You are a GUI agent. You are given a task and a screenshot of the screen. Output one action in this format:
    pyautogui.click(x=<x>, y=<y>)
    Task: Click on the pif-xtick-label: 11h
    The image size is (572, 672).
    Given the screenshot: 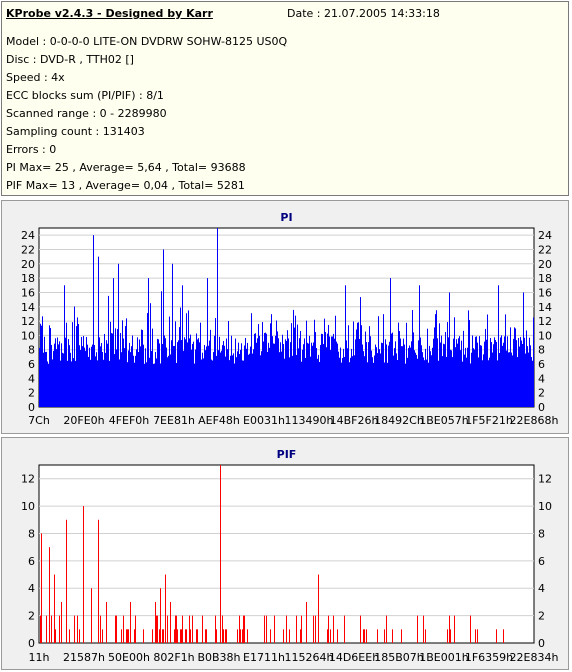 What is the action you would take?
    pyautogui.click(x=39, y=657)
    